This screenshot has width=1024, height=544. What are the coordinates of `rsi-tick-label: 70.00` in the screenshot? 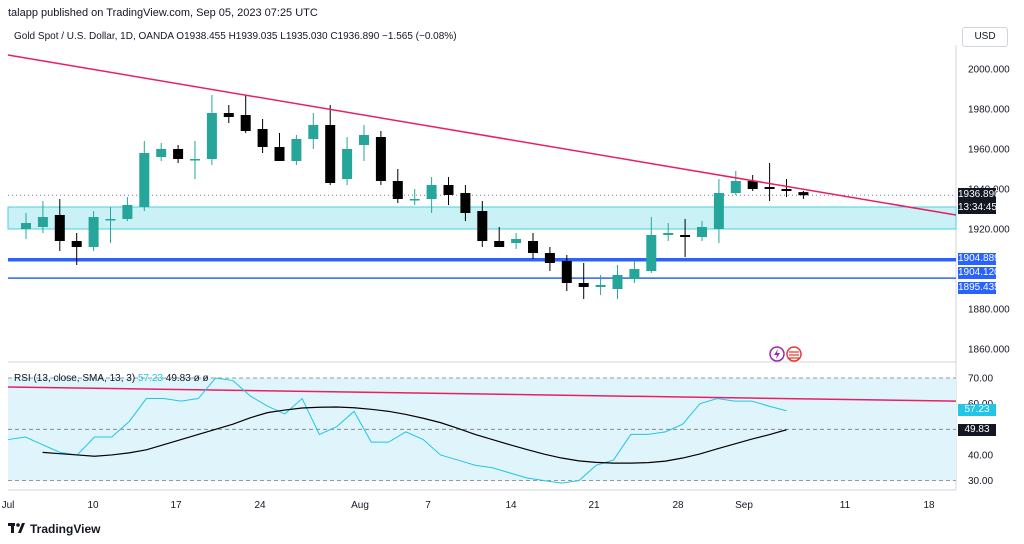 It's located at (980, 379).